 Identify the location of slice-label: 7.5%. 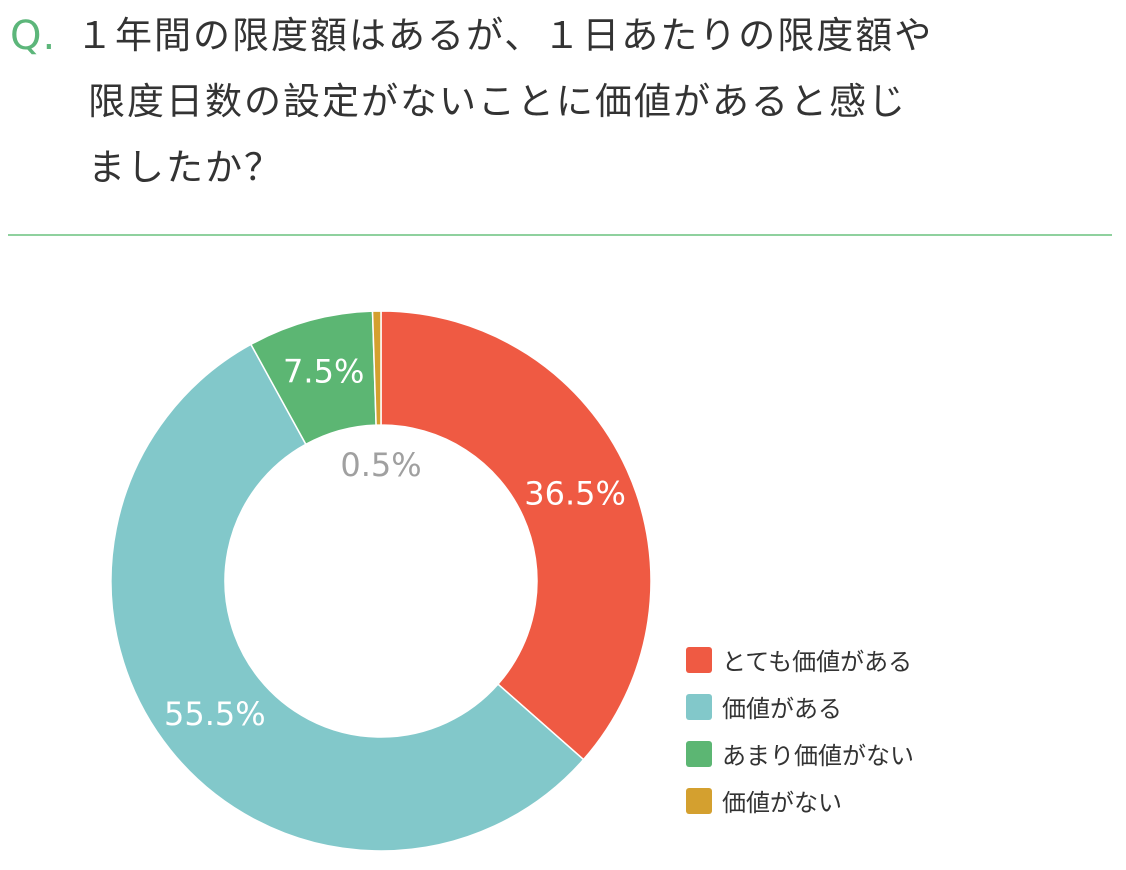
(323, 372).